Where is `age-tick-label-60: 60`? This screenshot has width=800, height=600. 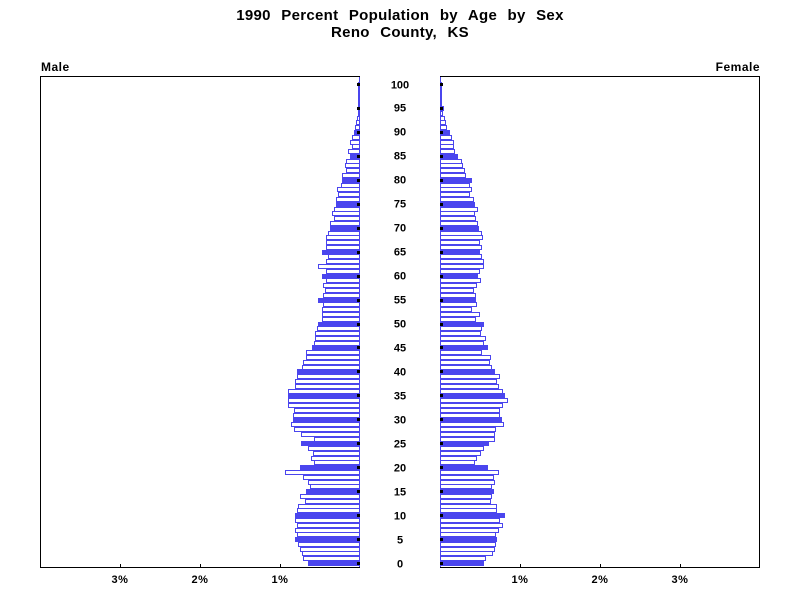 age-tick-label-60: 60 is located at coordinates (400, 276).